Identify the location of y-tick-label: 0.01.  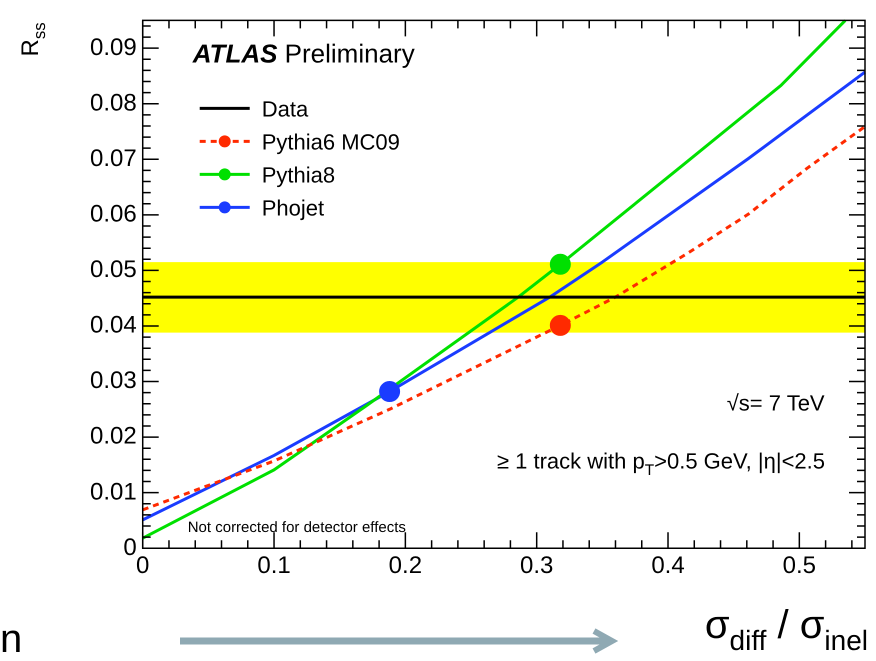
(113, 492).